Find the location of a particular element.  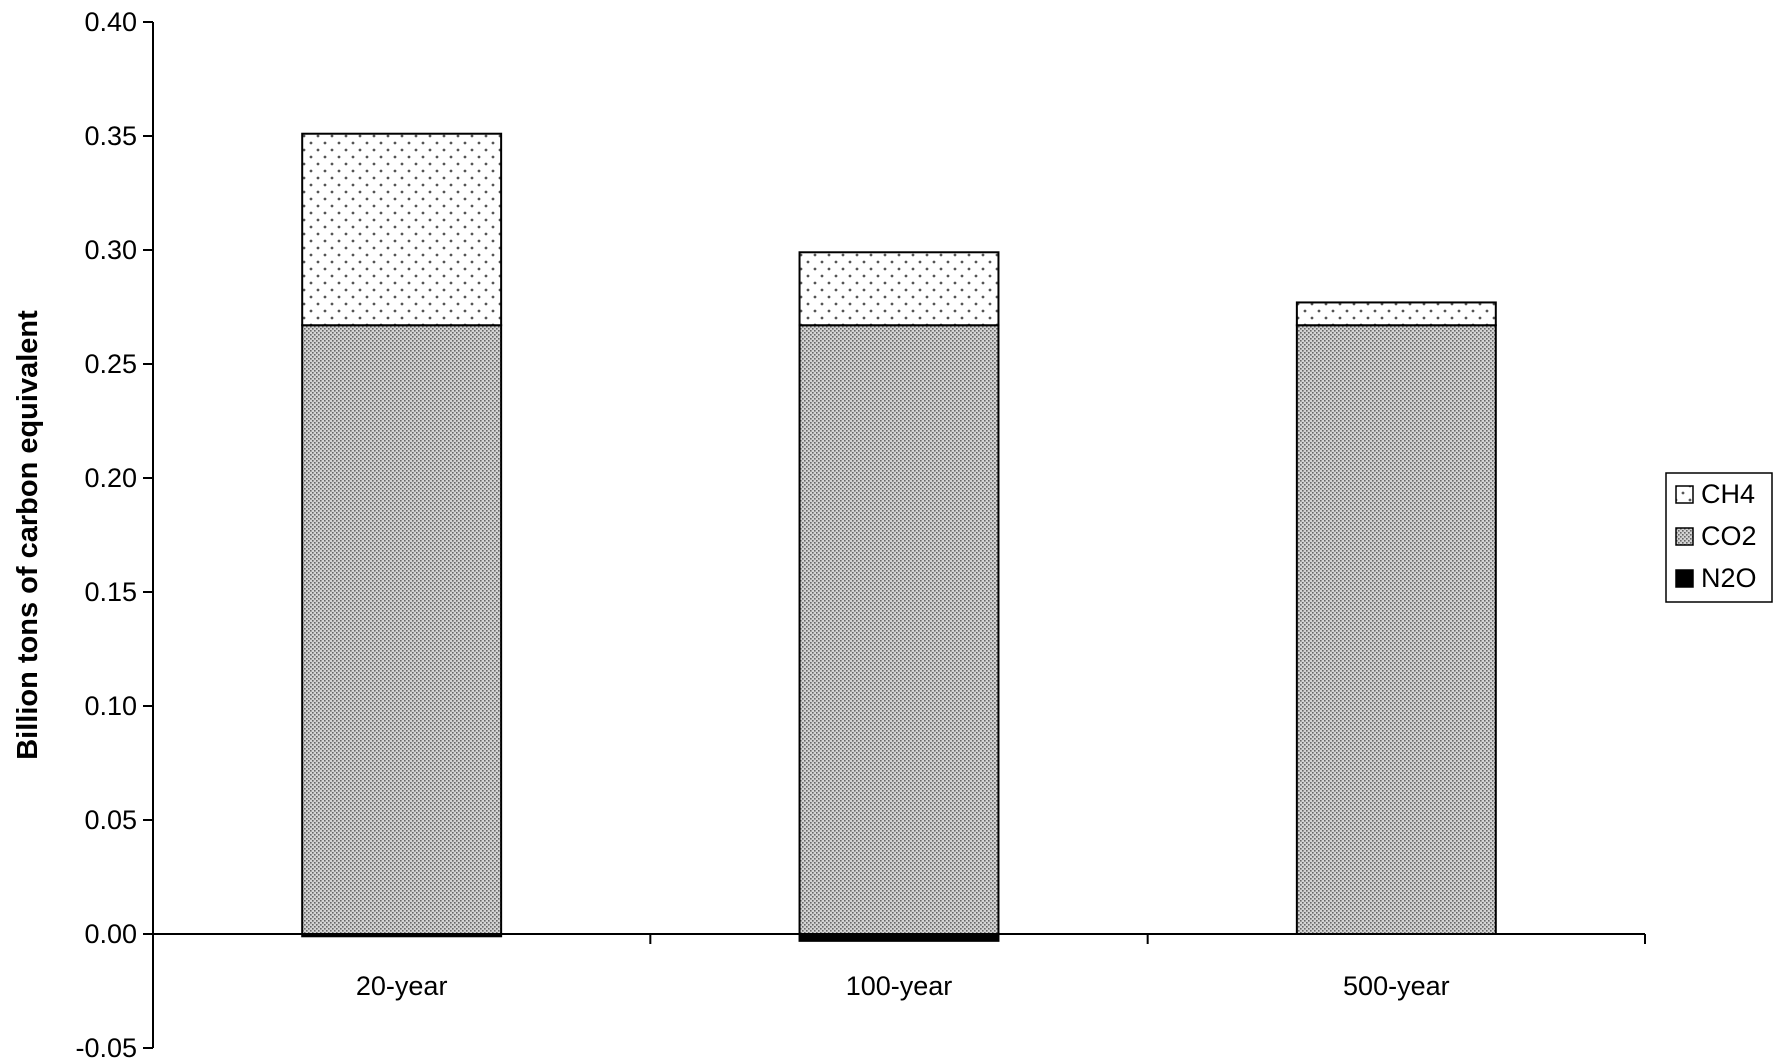

bar-ch4-100-year is located at coordinates (899, 289).